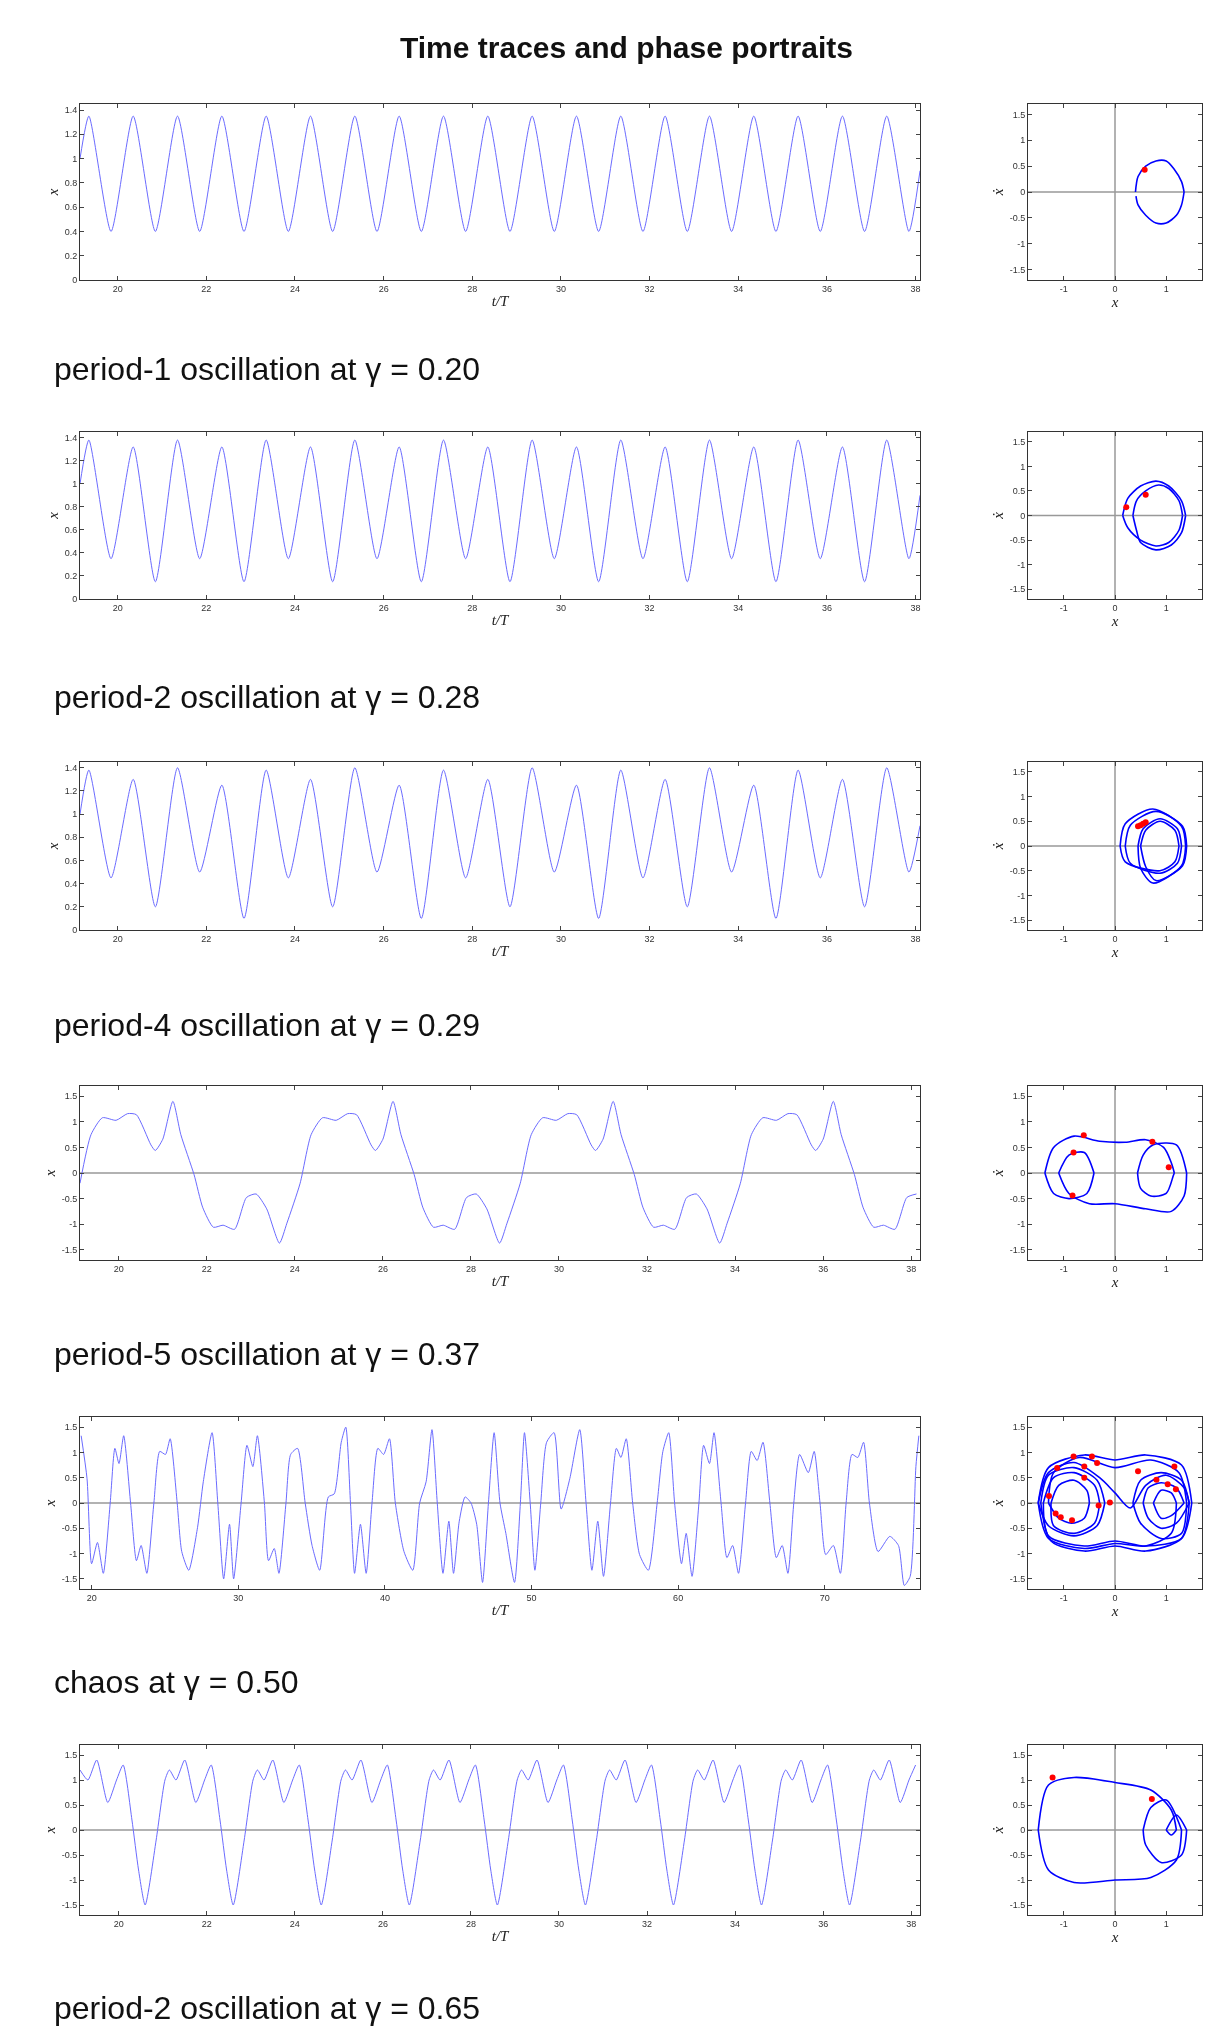 This screenshot has height=2032, width=1213. I want to click on y-tick-label: 1.4, so click(71, 767).